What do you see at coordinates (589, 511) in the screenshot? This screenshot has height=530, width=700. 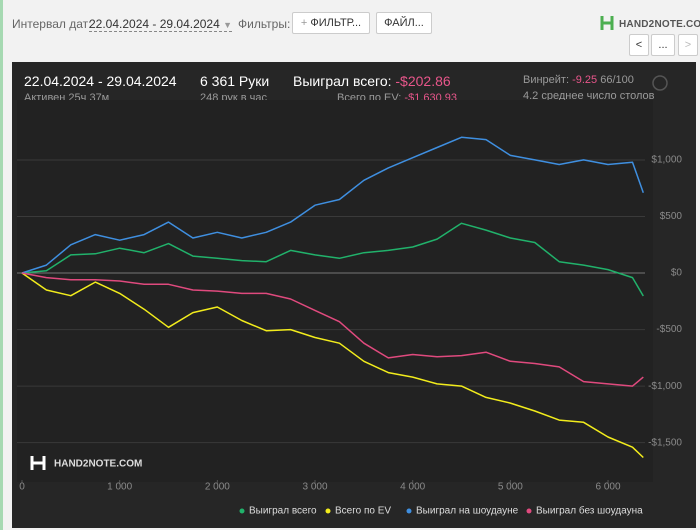 I see `legend-label: Выиграл без шоудауна` at bounding box center [589, 511].